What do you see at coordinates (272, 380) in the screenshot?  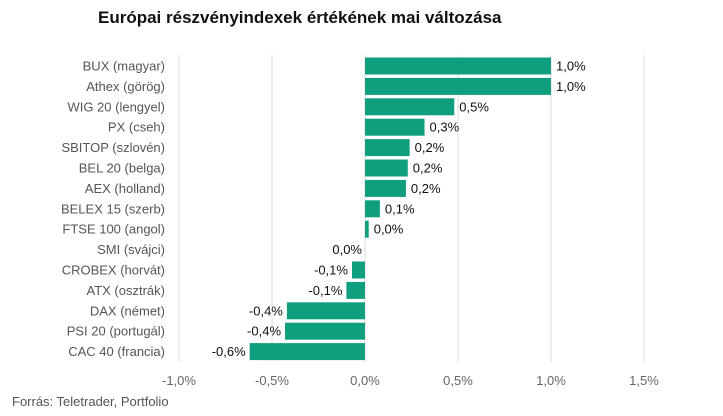 I see `x-tick-label: -0,5%` at bounding box center [272, 380].